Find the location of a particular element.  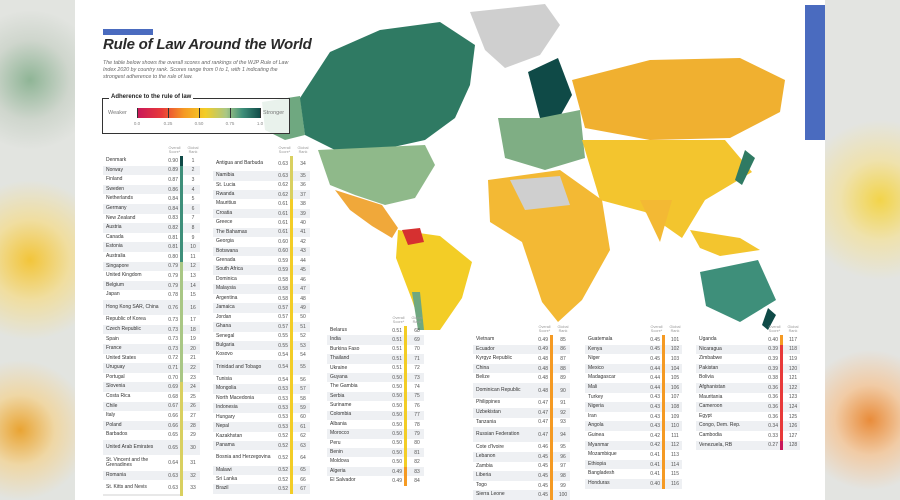

overall-score: 0.78 is located at coordinates (173, 295).